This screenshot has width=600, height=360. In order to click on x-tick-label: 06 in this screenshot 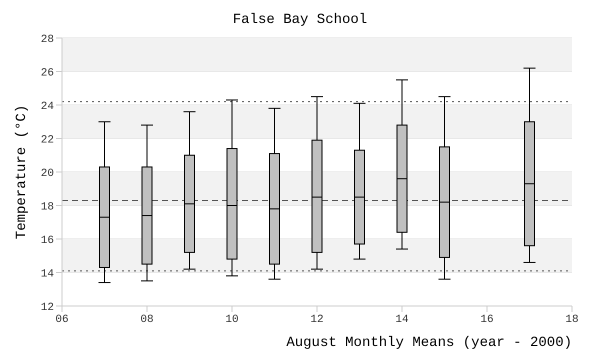, I will do `click(62, 320)`.